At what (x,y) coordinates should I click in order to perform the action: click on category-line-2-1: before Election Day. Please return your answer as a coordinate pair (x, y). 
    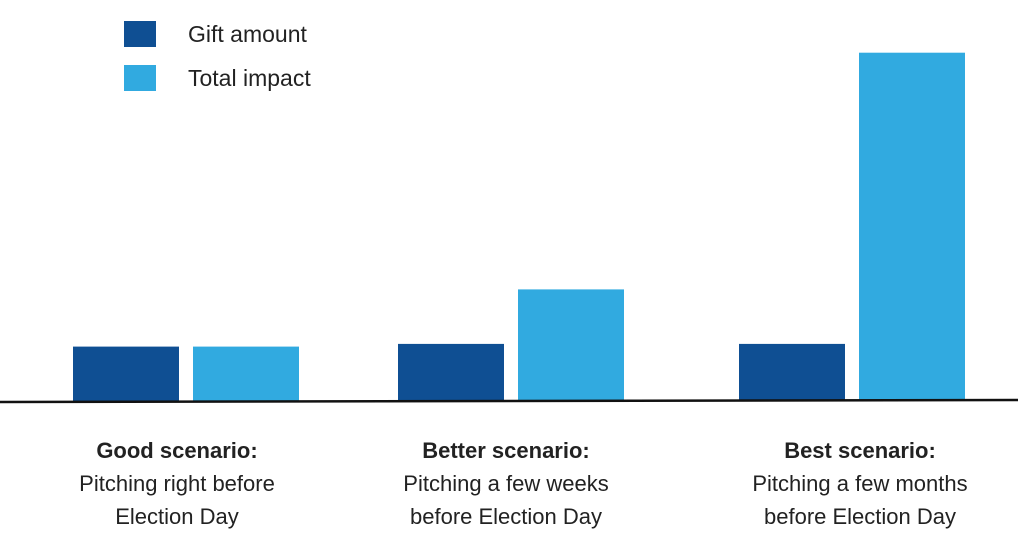
    Looking at the image, I should click on (860, 516).